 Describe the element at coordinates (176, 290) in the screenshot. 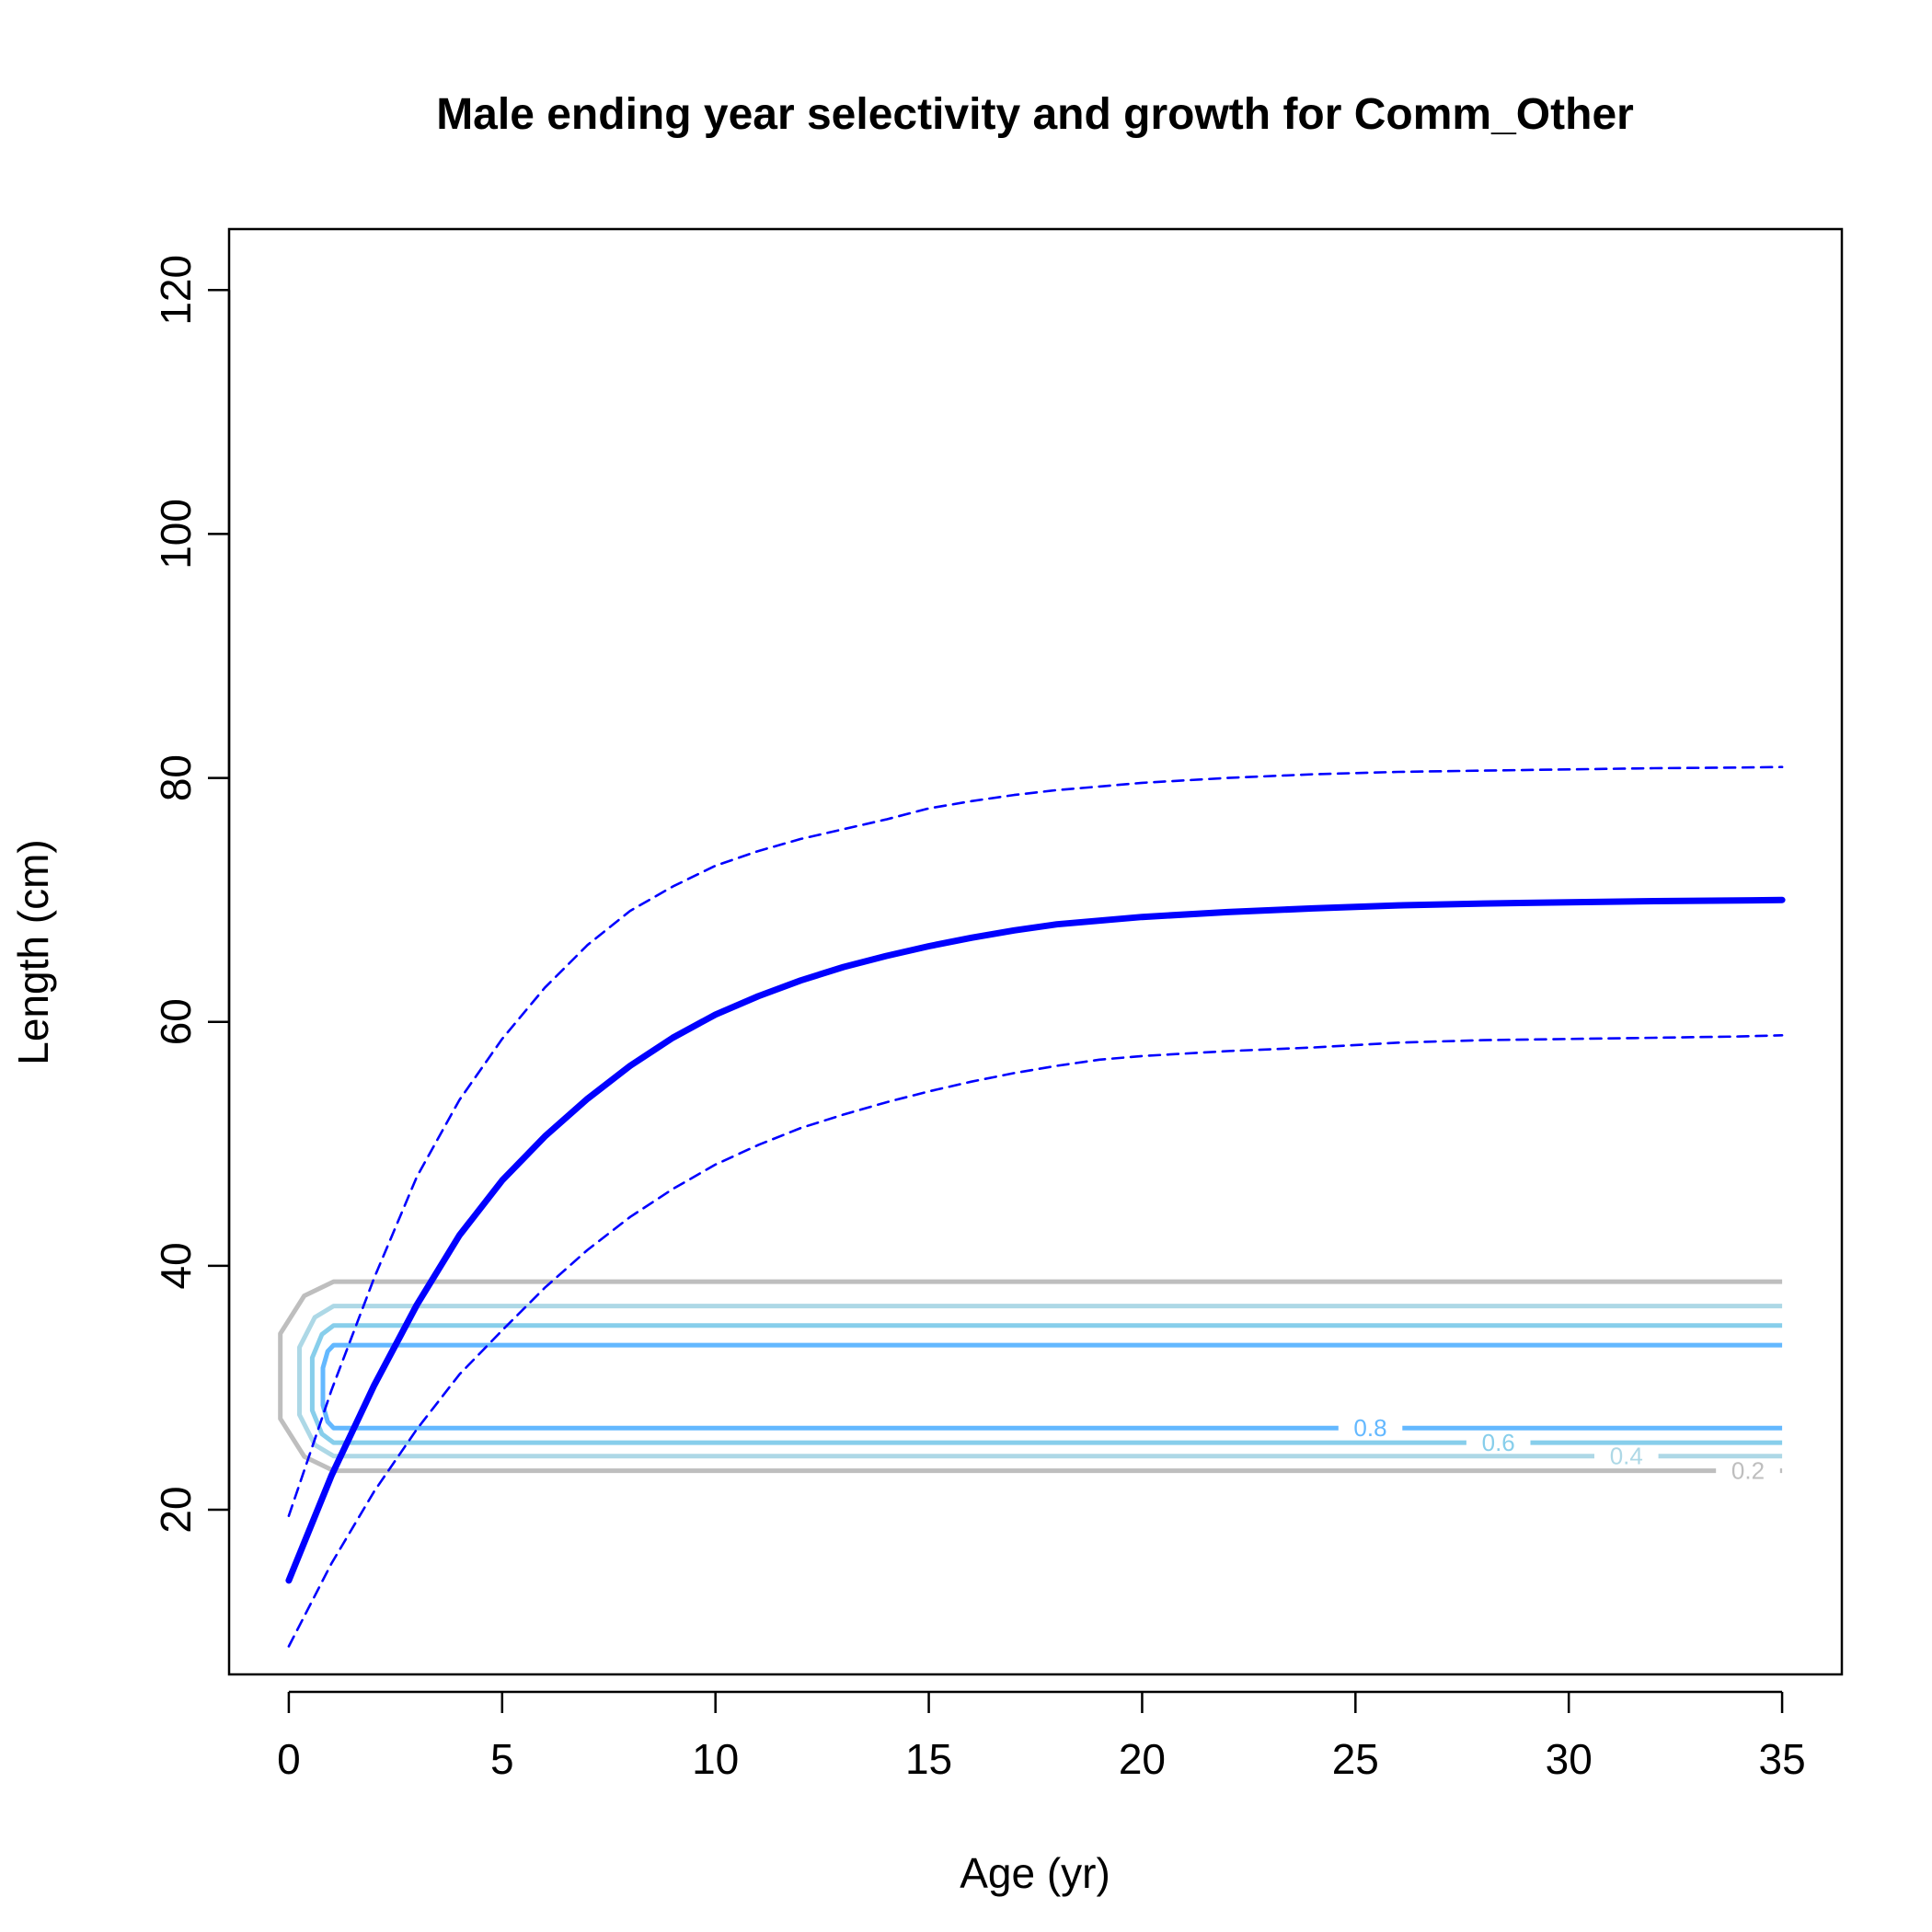

I see `y-tick-label: 120` at that location.